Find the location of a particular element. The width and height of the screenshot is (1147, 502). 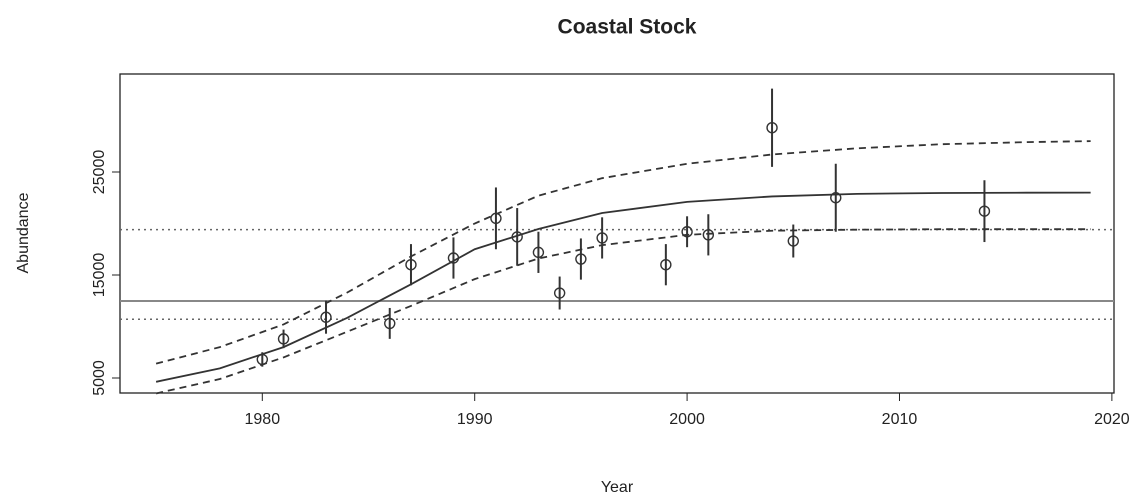

x-tick-label: 2020 is located at coordinates (1112, 419).